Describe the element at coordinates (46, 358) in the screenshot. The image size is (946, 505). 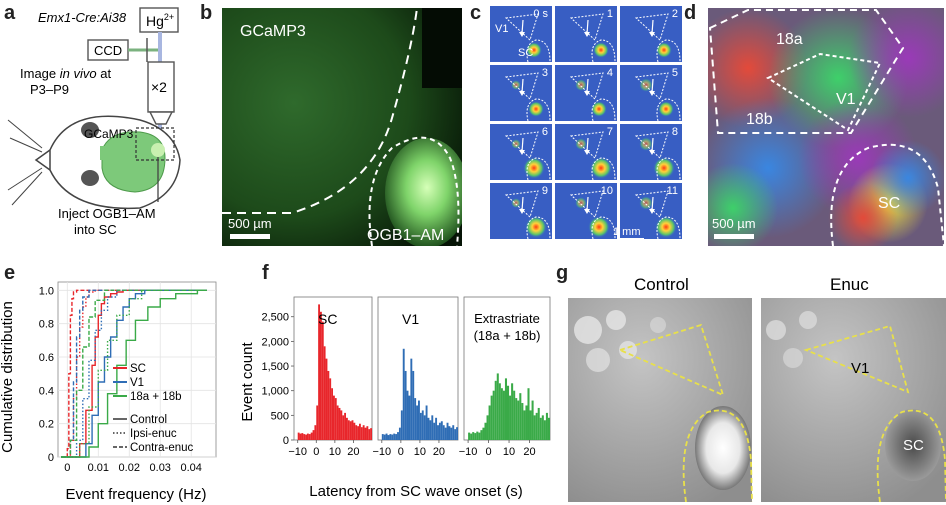
I see `e-y-tick-label: 0.6` at that location.